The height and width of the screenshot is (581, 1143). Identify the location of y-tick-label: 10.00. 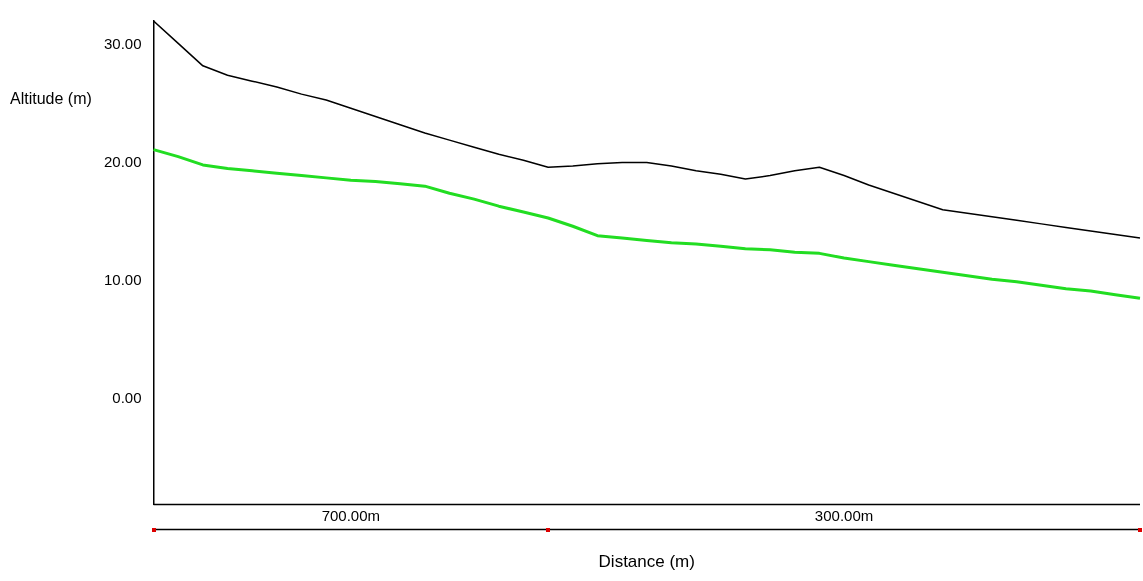
(122, 279).